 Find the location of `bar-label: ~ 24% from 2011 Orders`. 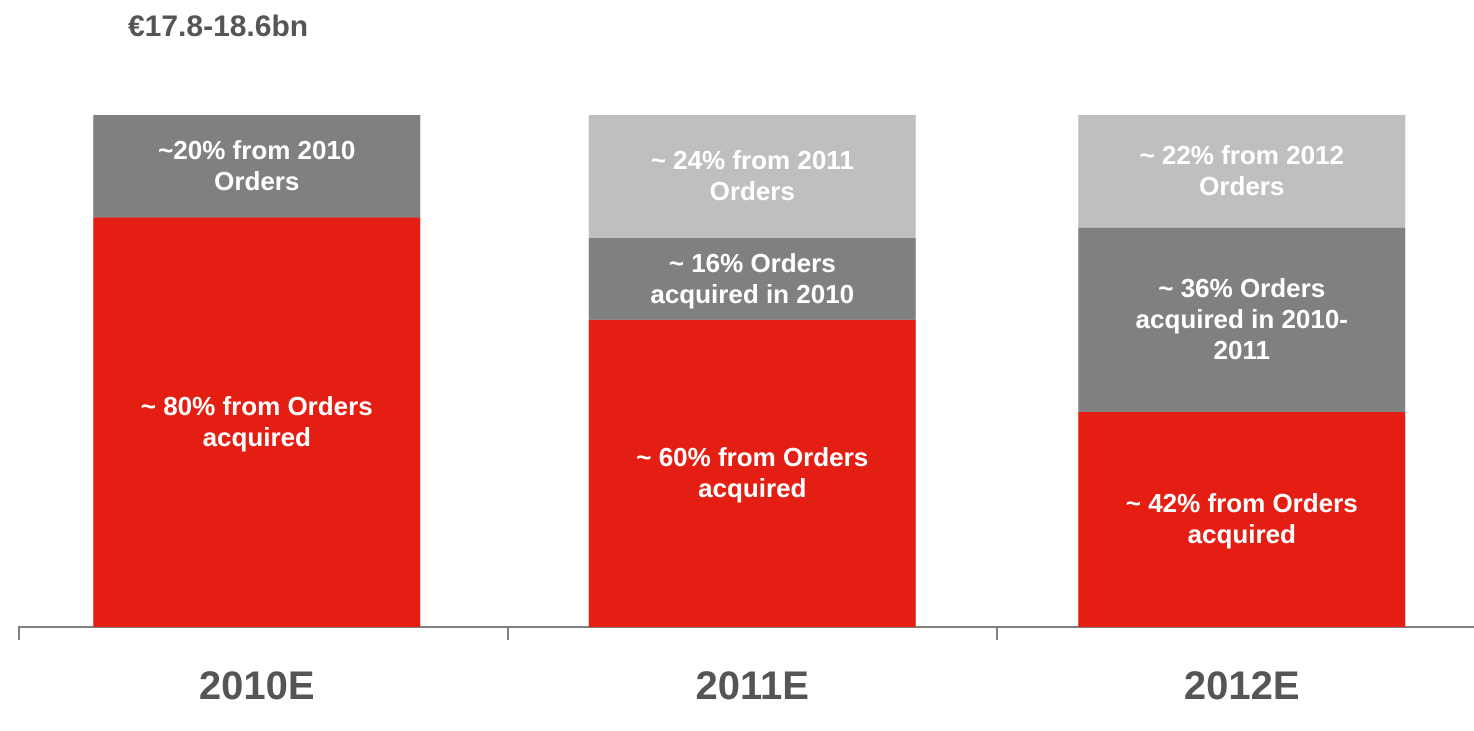

bar-label: ~ 24% from 2011 Orders is located at coordinates (752, 176).